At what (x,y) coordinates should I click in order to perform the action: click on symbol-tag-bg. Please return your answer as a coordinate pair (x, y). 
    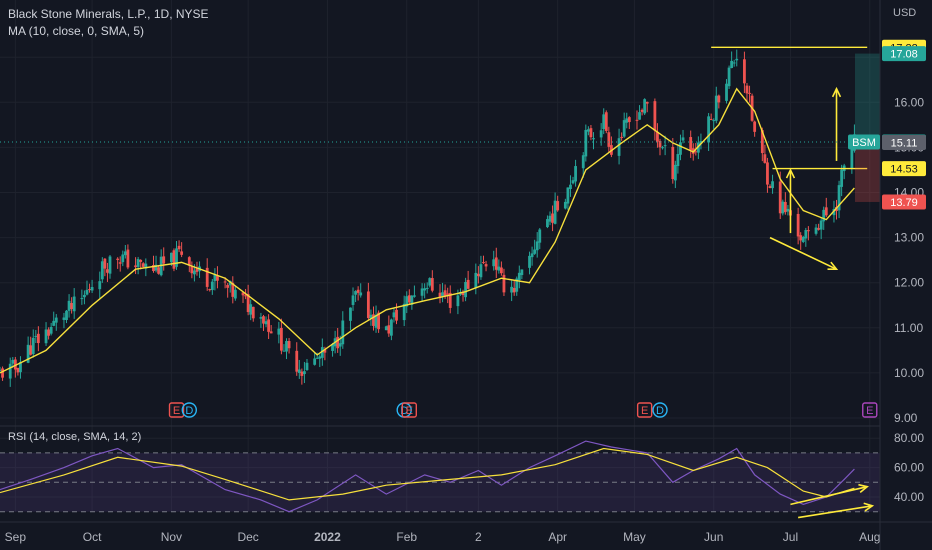
    Looking at the image, I should click on (864, 142).